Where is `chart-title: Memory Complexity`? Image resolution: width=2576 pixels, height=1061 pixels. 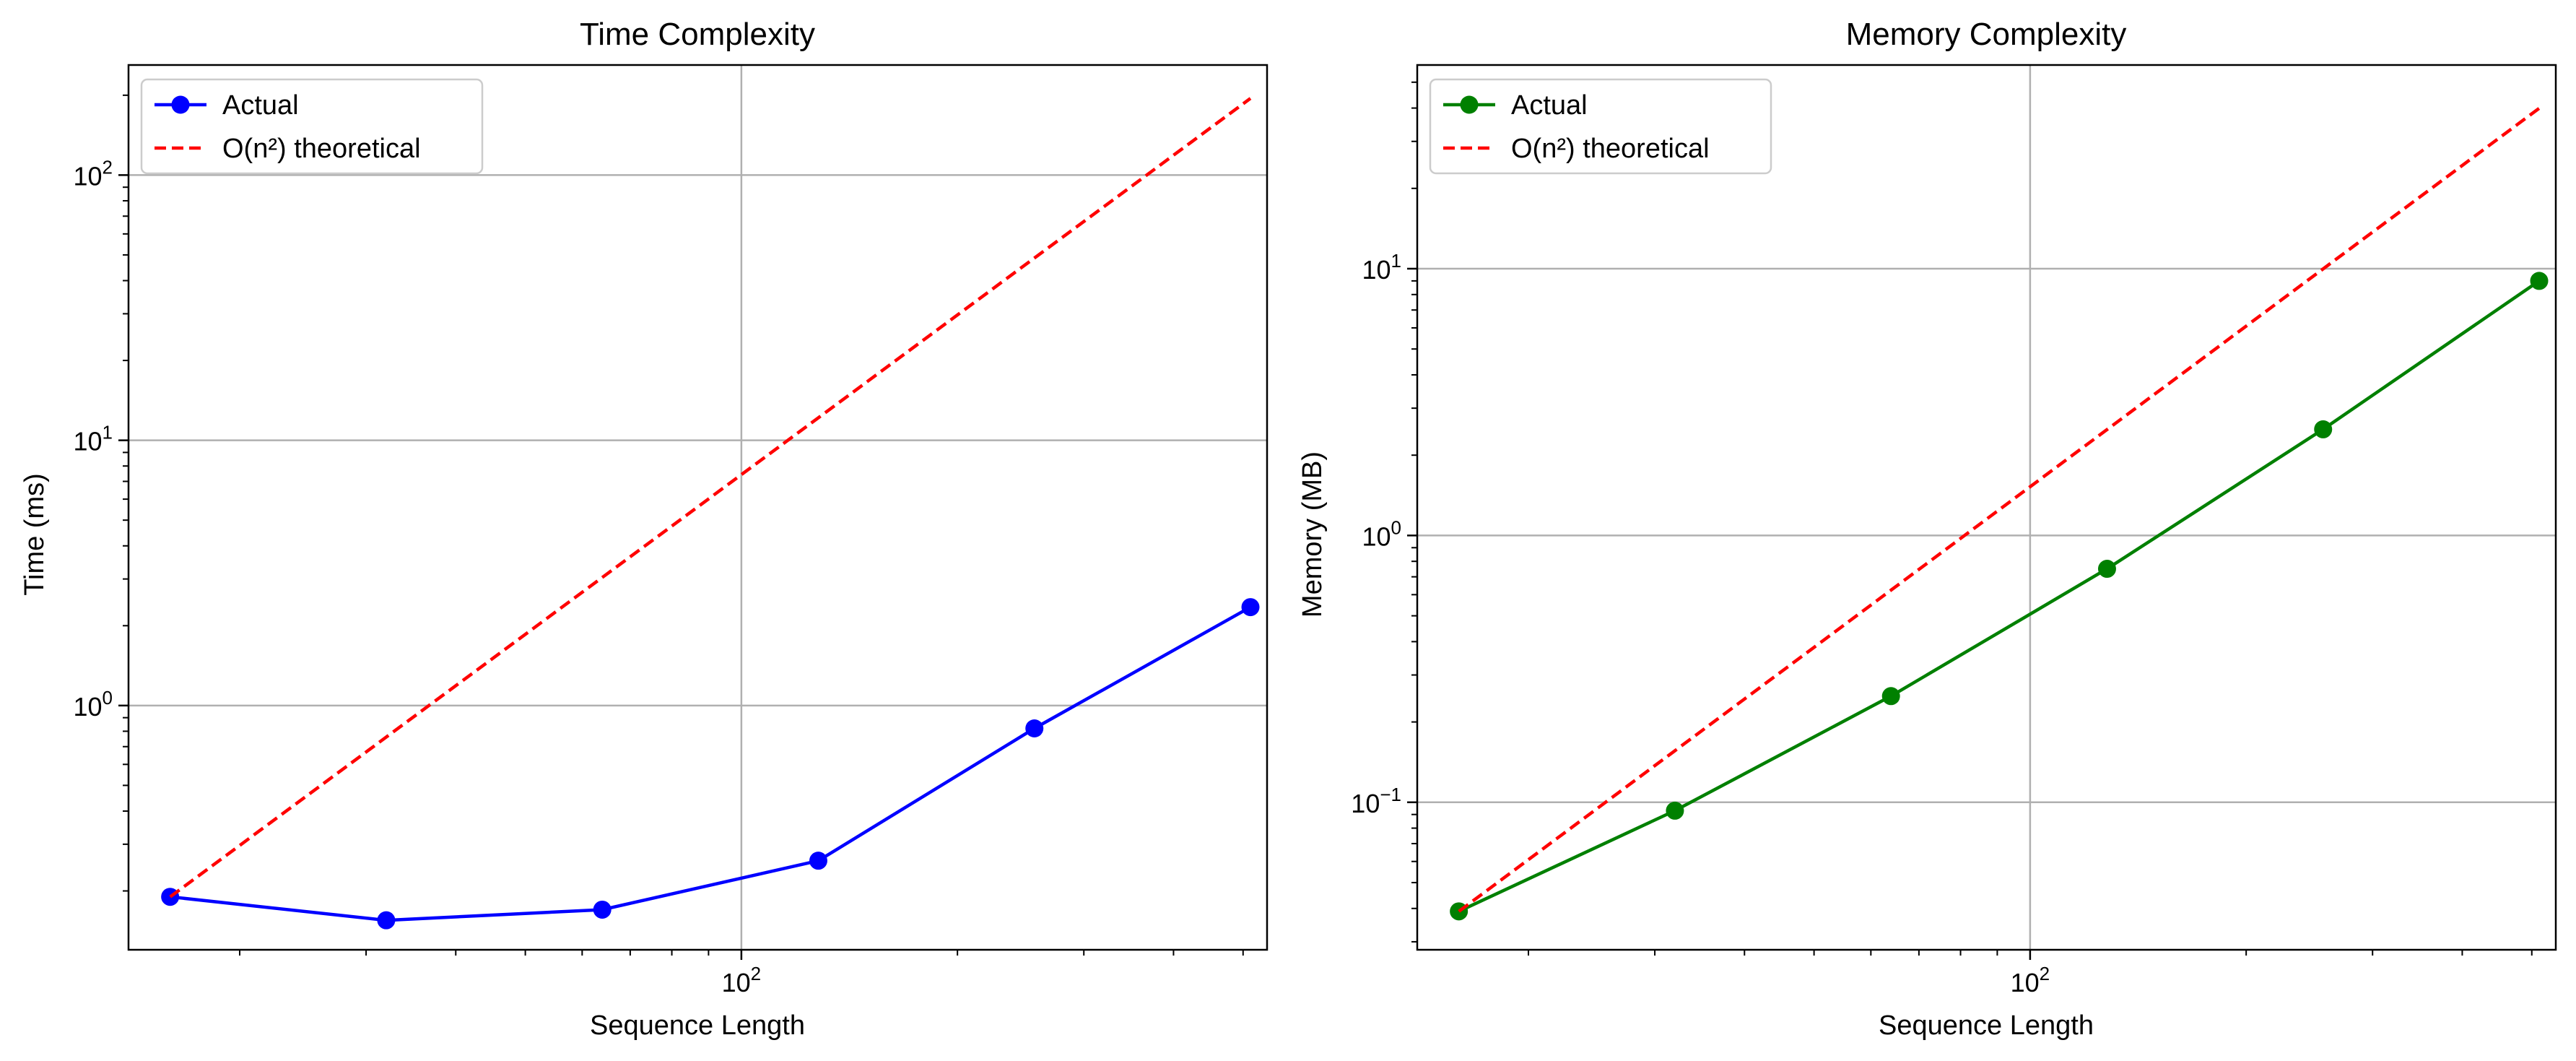
chart-title: Memory Complexity is located at coordinates (1986, 34).